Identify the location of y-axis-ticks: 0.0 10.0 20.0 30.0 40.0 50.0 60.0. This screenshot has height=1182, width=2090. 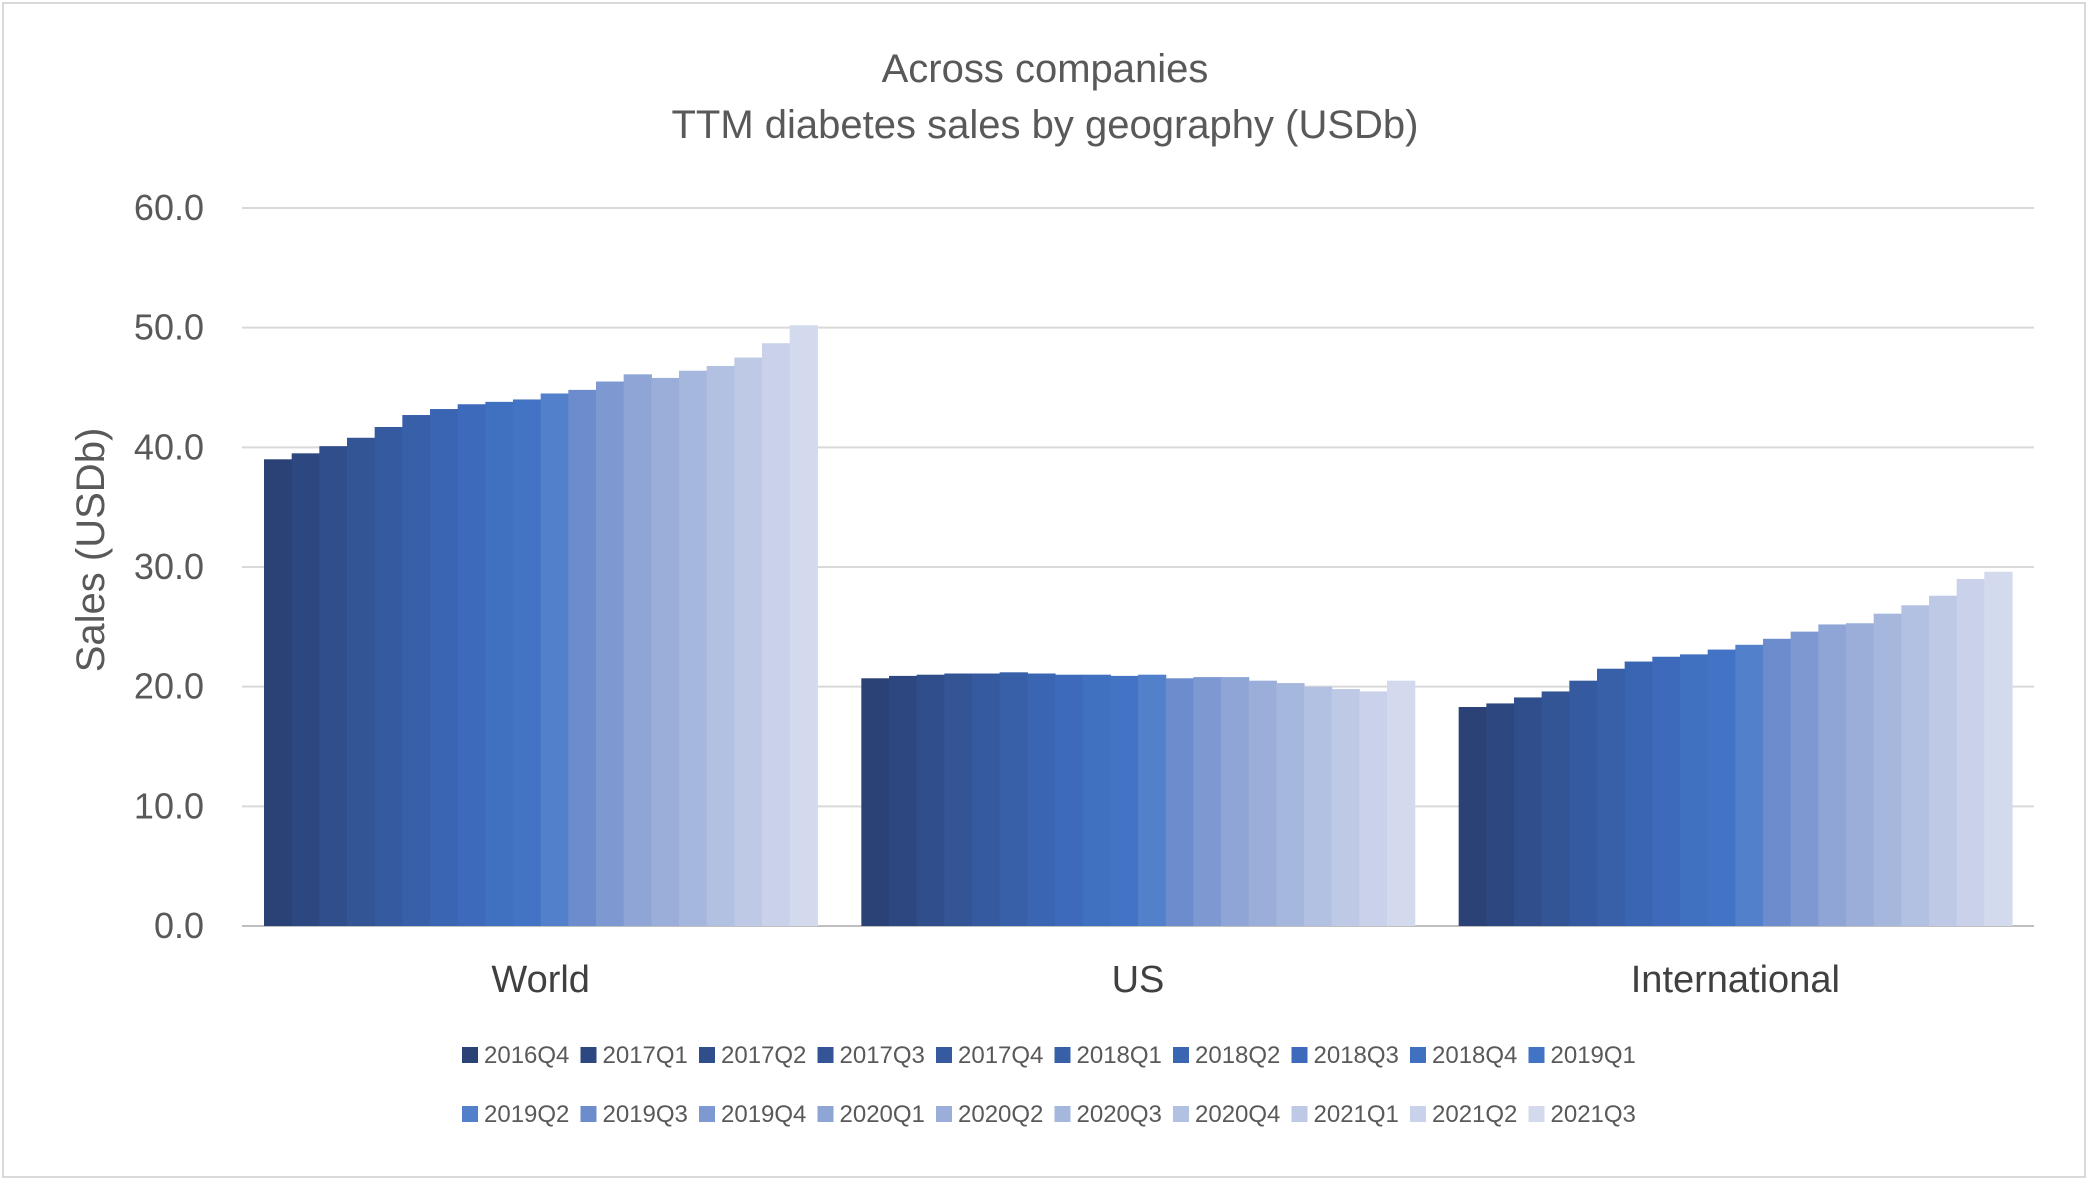
(169, 566).